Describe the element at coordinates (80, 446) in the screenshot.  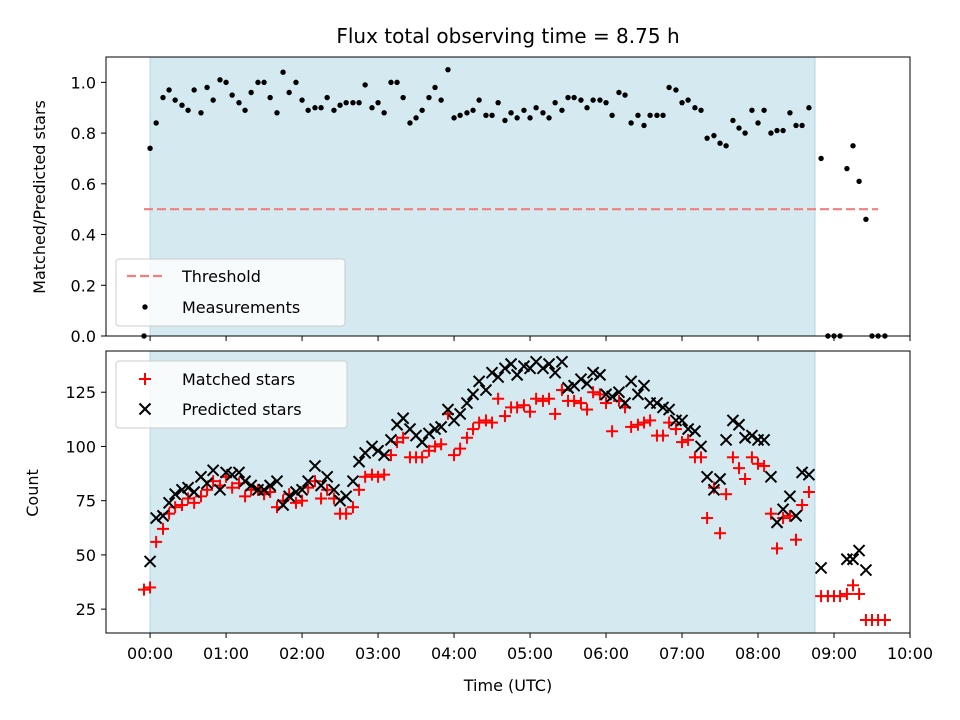
I see `y-tick-label: 100` at that location.